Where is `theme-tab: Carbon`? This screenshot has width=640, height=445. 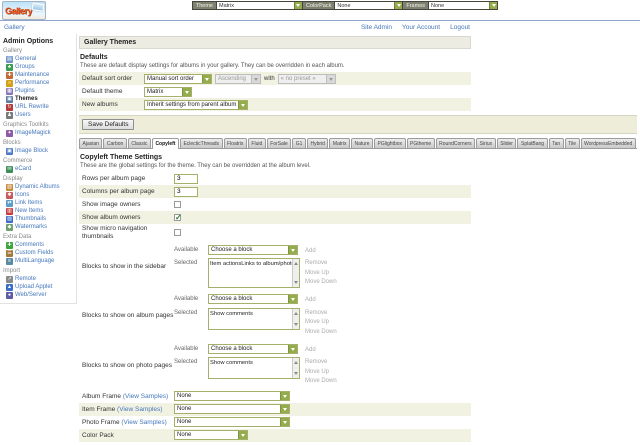
theme-tab: Carbon is located at coordinates (115, 143).